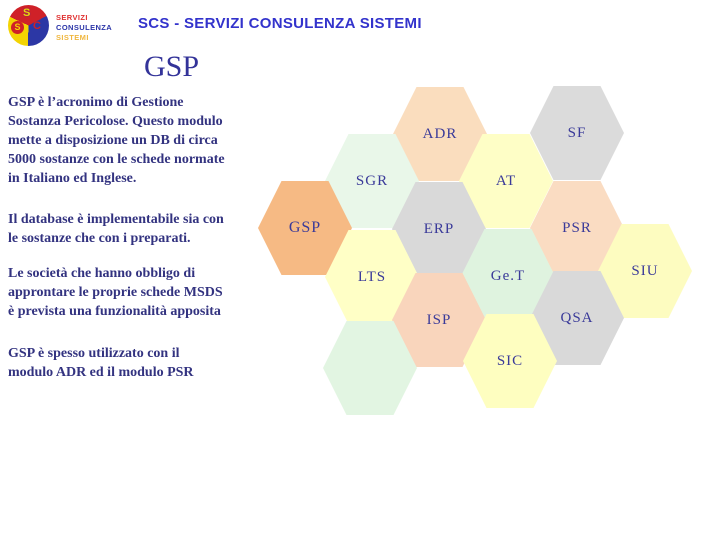  Describe the element at coordinates (172, 66) in the screenshot. I see `slide-title: GSP` at that location.